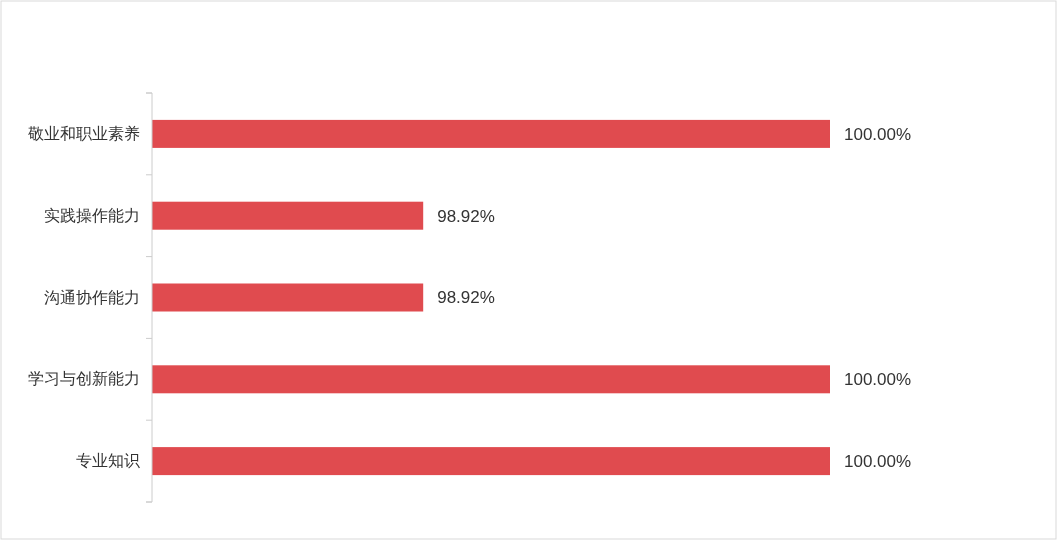  I want to click on y-tick-label: 沟通协作能力, so click(92, 297).